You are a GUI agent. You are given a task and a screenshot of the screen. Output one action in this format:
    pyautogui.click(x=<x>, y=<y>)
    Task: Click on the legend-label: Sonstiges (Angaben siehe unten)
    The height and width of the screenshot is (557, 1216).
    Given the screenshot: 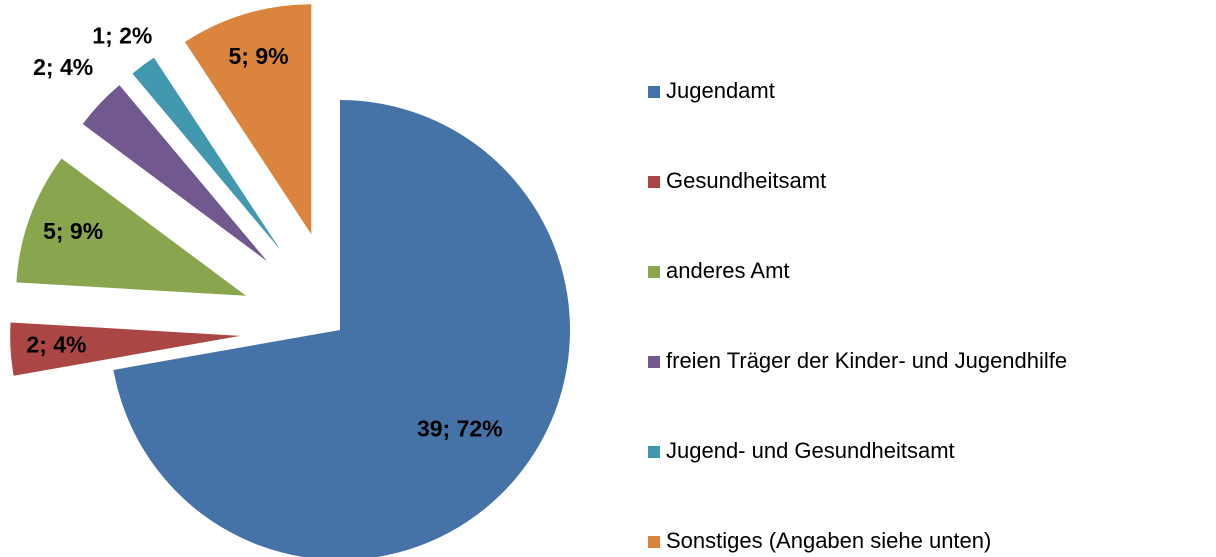 What is the action you would take?
    pyautogui.click(x=828, y=540)
    